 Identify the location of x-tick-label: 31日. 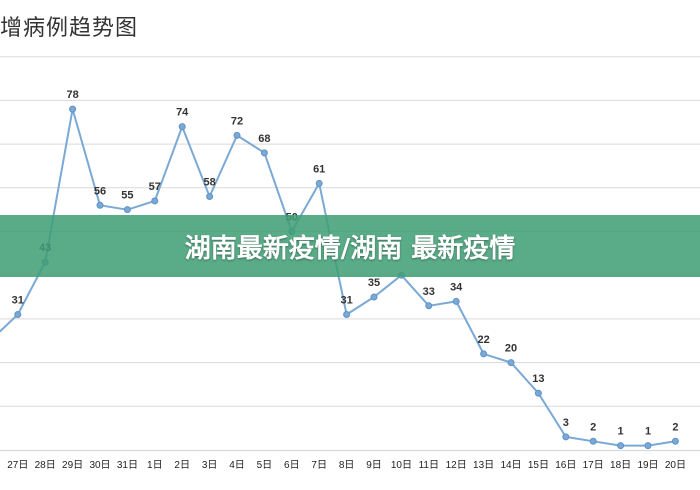
(127, 465).